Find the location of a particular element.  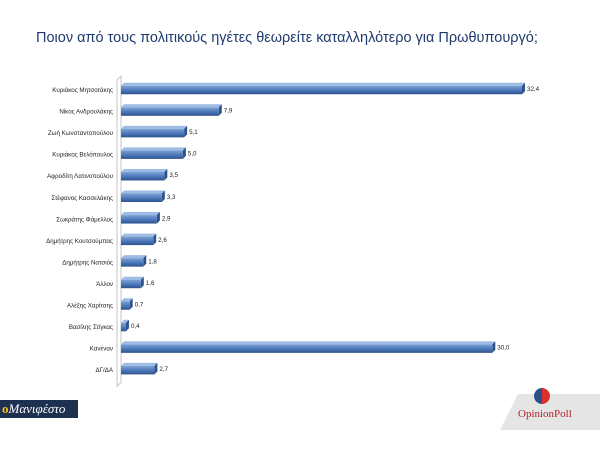

opinionpoll-logo: OpinionPoll is located at coordinates (545, 410).